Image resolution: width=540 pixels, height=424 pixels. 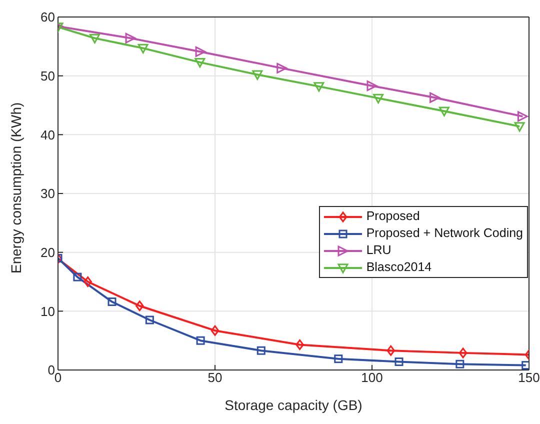 What do you see at coordinates (47, 311) in the screenshot?
I see `y-tick-label: 10` at bounding box center [47, 311].